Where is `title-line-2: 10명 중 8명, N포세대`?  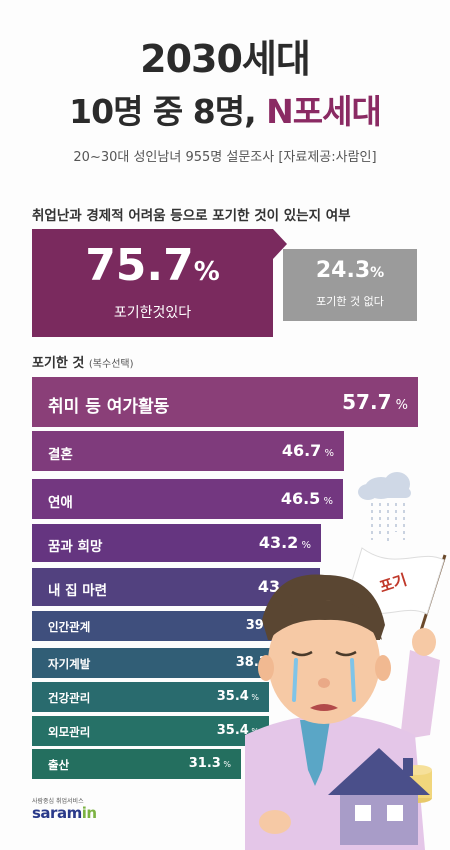
title-line-2: 10명 중 8명, N포세대 is located at coordinates (225, 109).